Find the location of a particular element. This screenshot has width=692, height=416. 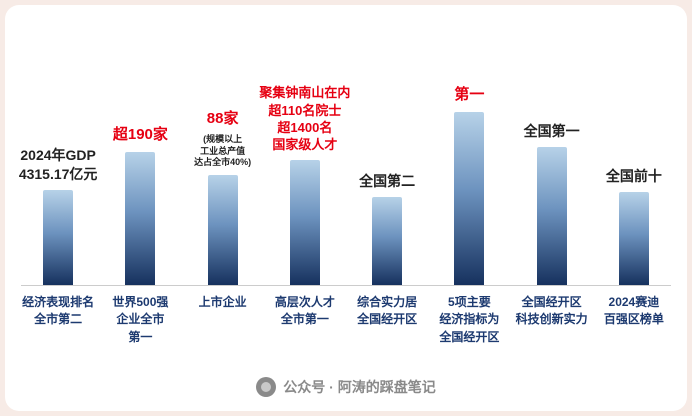

bar-column: 88家 (规模以上 工业总产值 达占全市40%) is located at coordinates (223, 150).